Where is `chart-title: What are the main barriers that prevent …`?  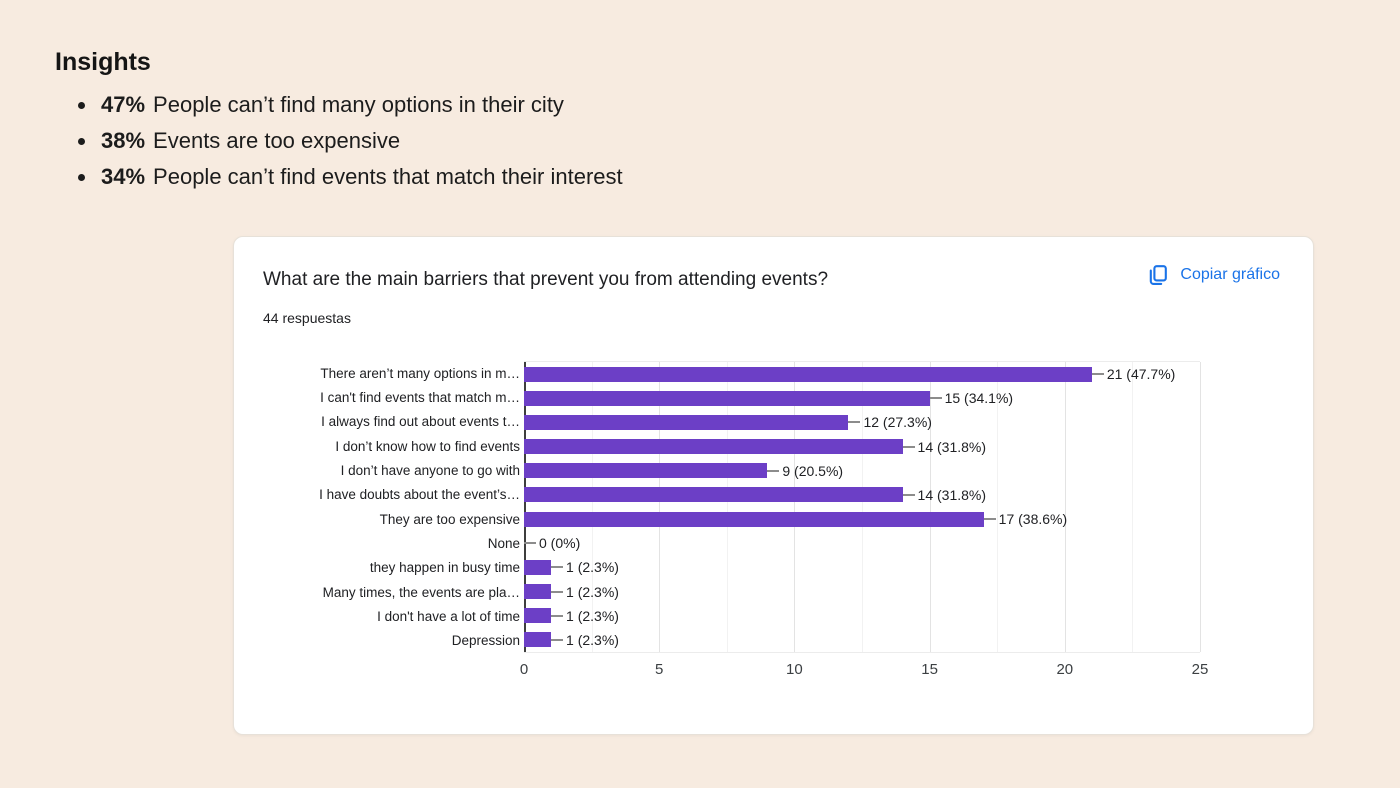
chart-title: What are the main barriers that prevent … is located at coordinates (546, 279).